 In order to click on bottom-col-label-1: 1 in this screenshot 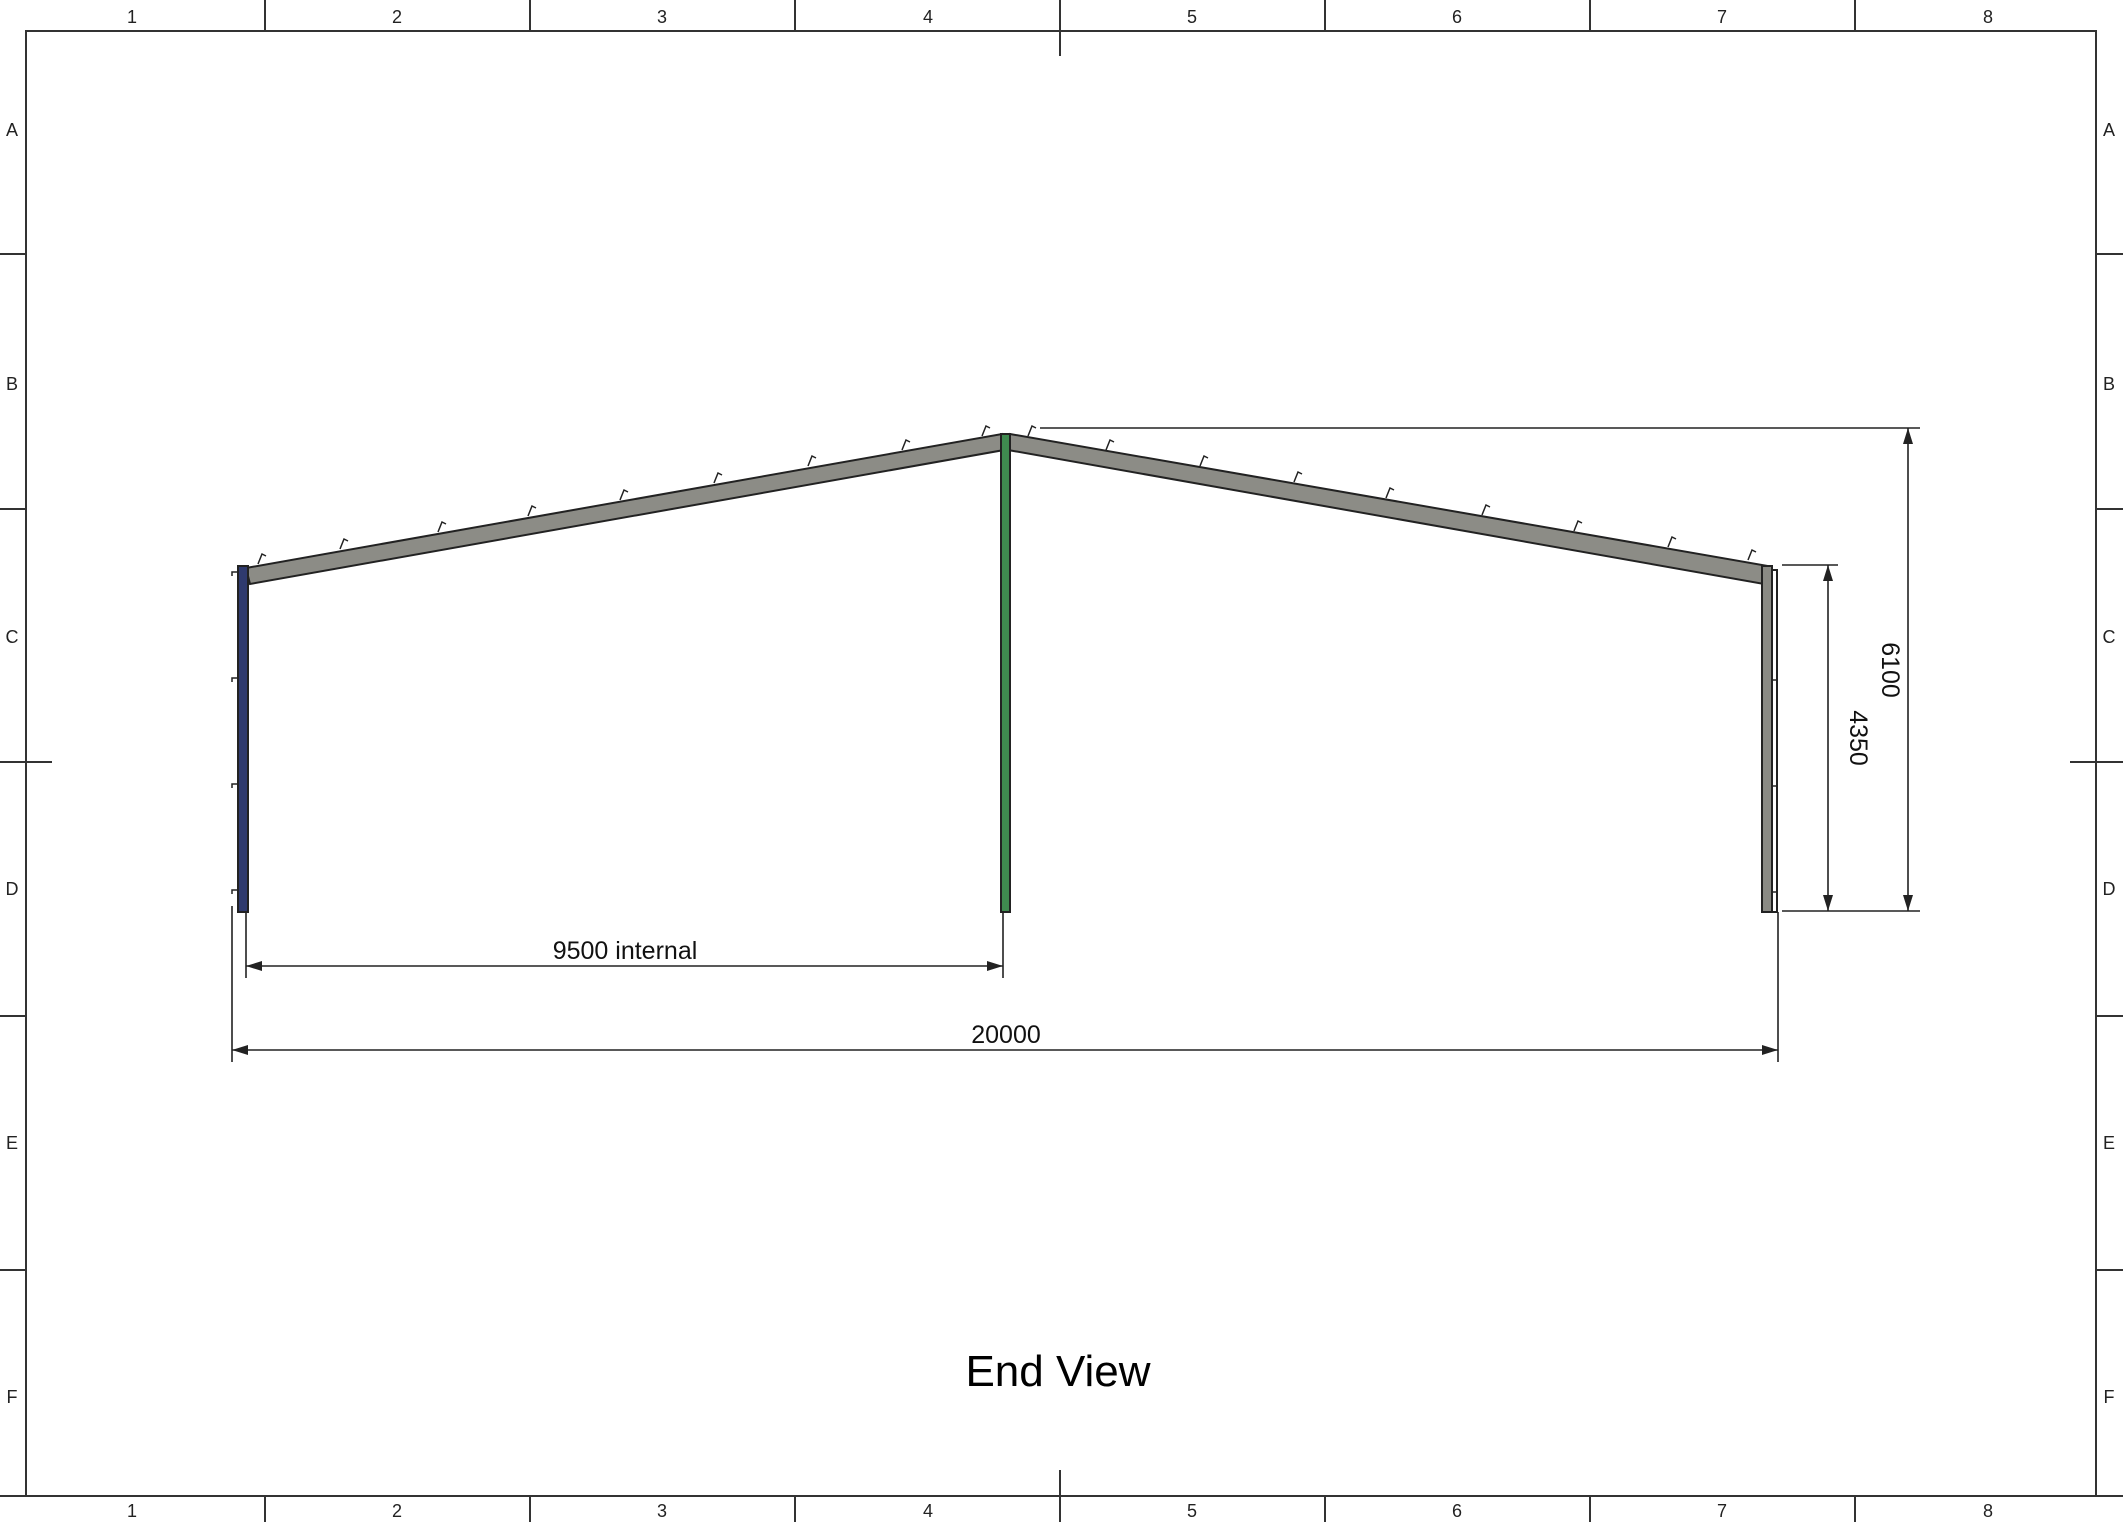, I will do `click(132, 1511)`.